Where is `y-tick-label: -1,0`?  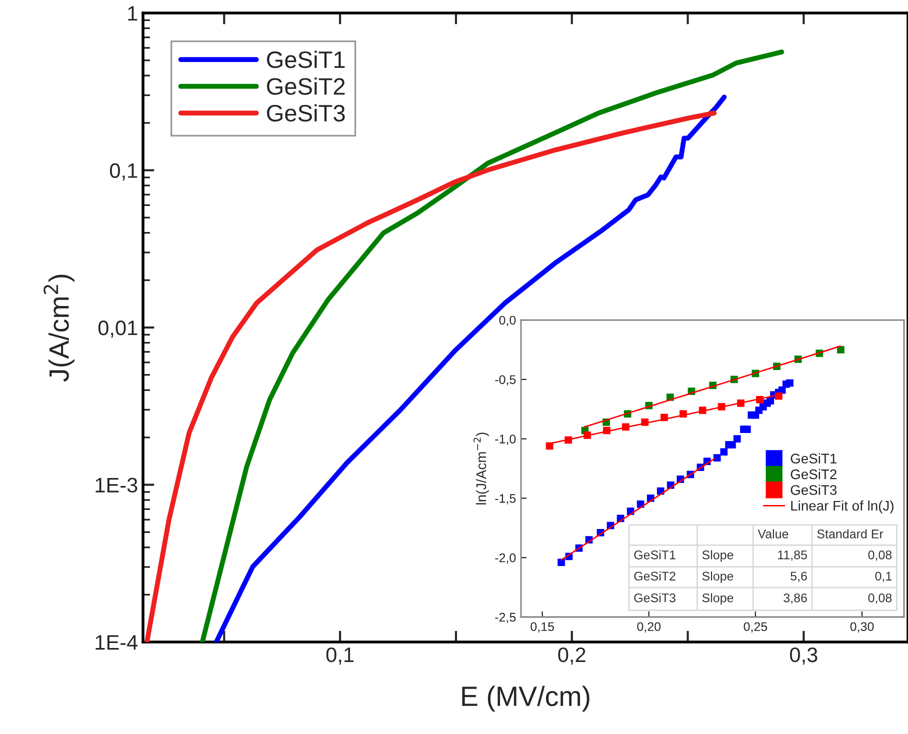 y-tick-label: -1,0 is located at coordinates (505, 439).